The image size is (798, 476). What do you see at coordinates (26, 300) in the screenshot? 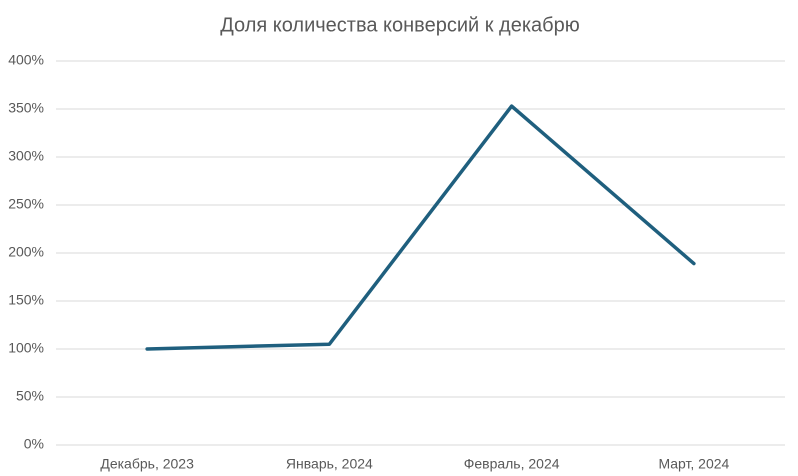
I see `y-tick-label: 150%` at bounding box center [26, 300].